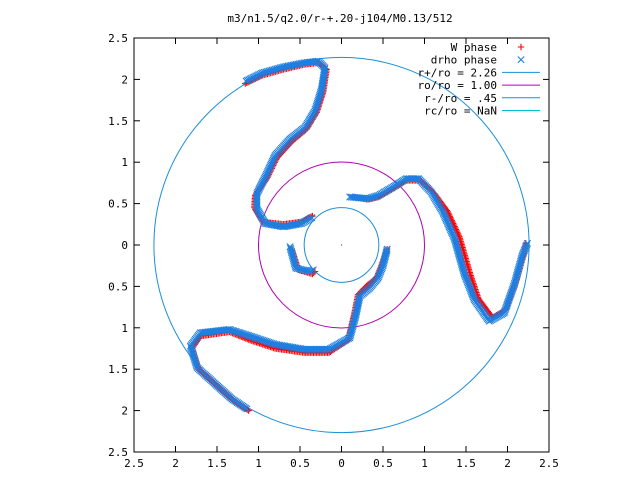  I want to click on y-tick-label: 0, so click(124, 245).